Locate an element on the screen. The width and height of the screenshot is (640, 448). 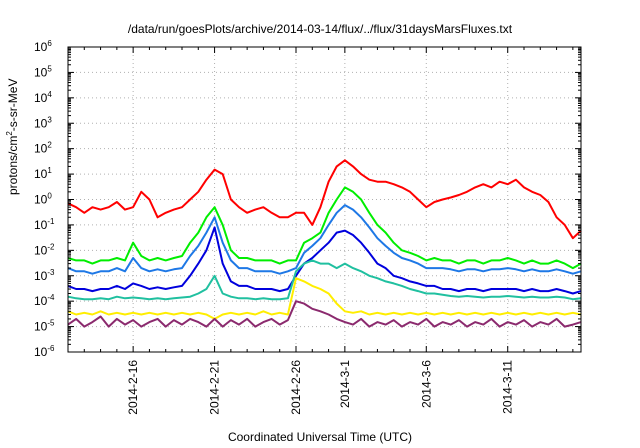
y-axis-label: protons/cm2-s-sr-MeV is located at coordinates (12, 137).